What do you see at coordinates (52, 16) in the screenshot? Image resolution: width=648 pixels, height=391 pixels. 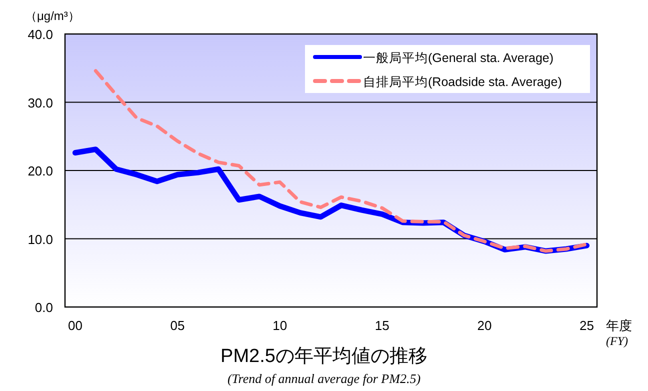 I see `y-axis-title: （μg/m³）` at bounding box center [52, 16].